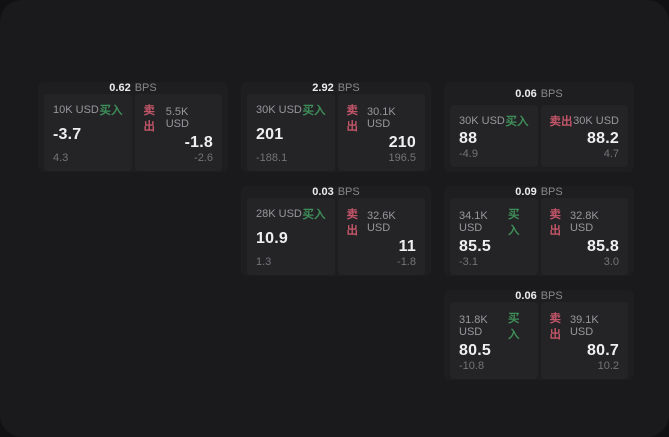 The image size is (669, 437). I want to click on buy-price: 10.9, so click(272, 238).